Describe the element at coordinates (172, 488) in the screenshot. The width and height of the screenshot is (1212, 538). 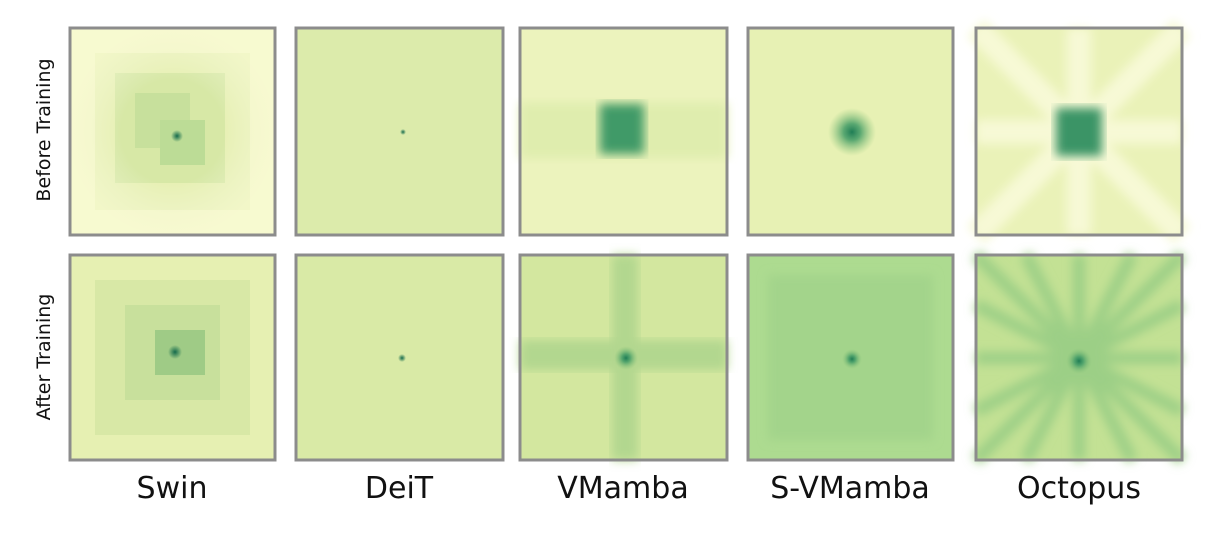
I see `column-label: Swin` at that location.